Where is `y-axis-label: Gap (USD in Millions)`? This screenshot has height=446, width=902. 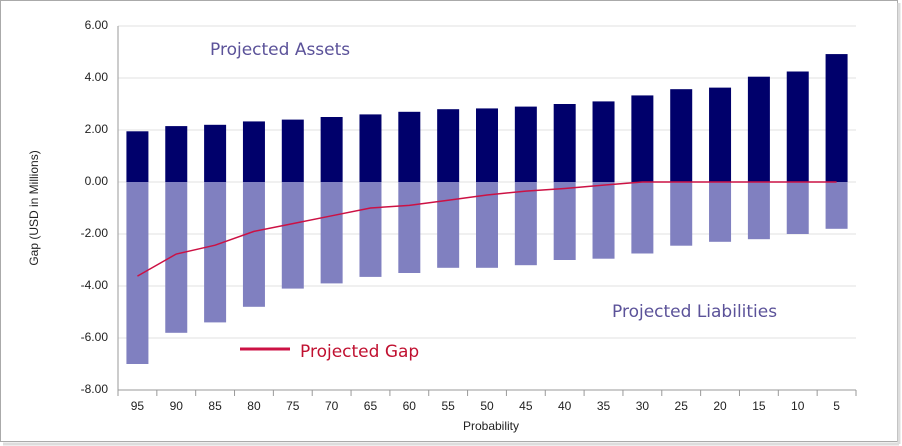 y-axis-label: Gap (USD in Millions) is located at coordinates (34, 207).